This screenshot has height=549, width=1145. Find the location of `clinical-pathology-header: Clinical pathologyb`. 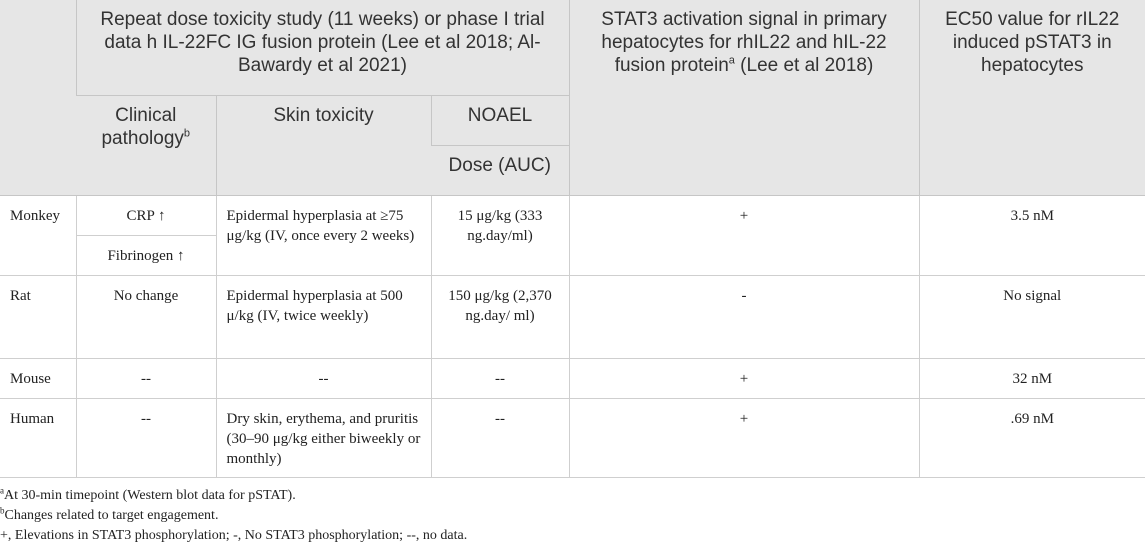

clinical-pathology-header: Clinical pathologyb is located at coordinates (146, 145).